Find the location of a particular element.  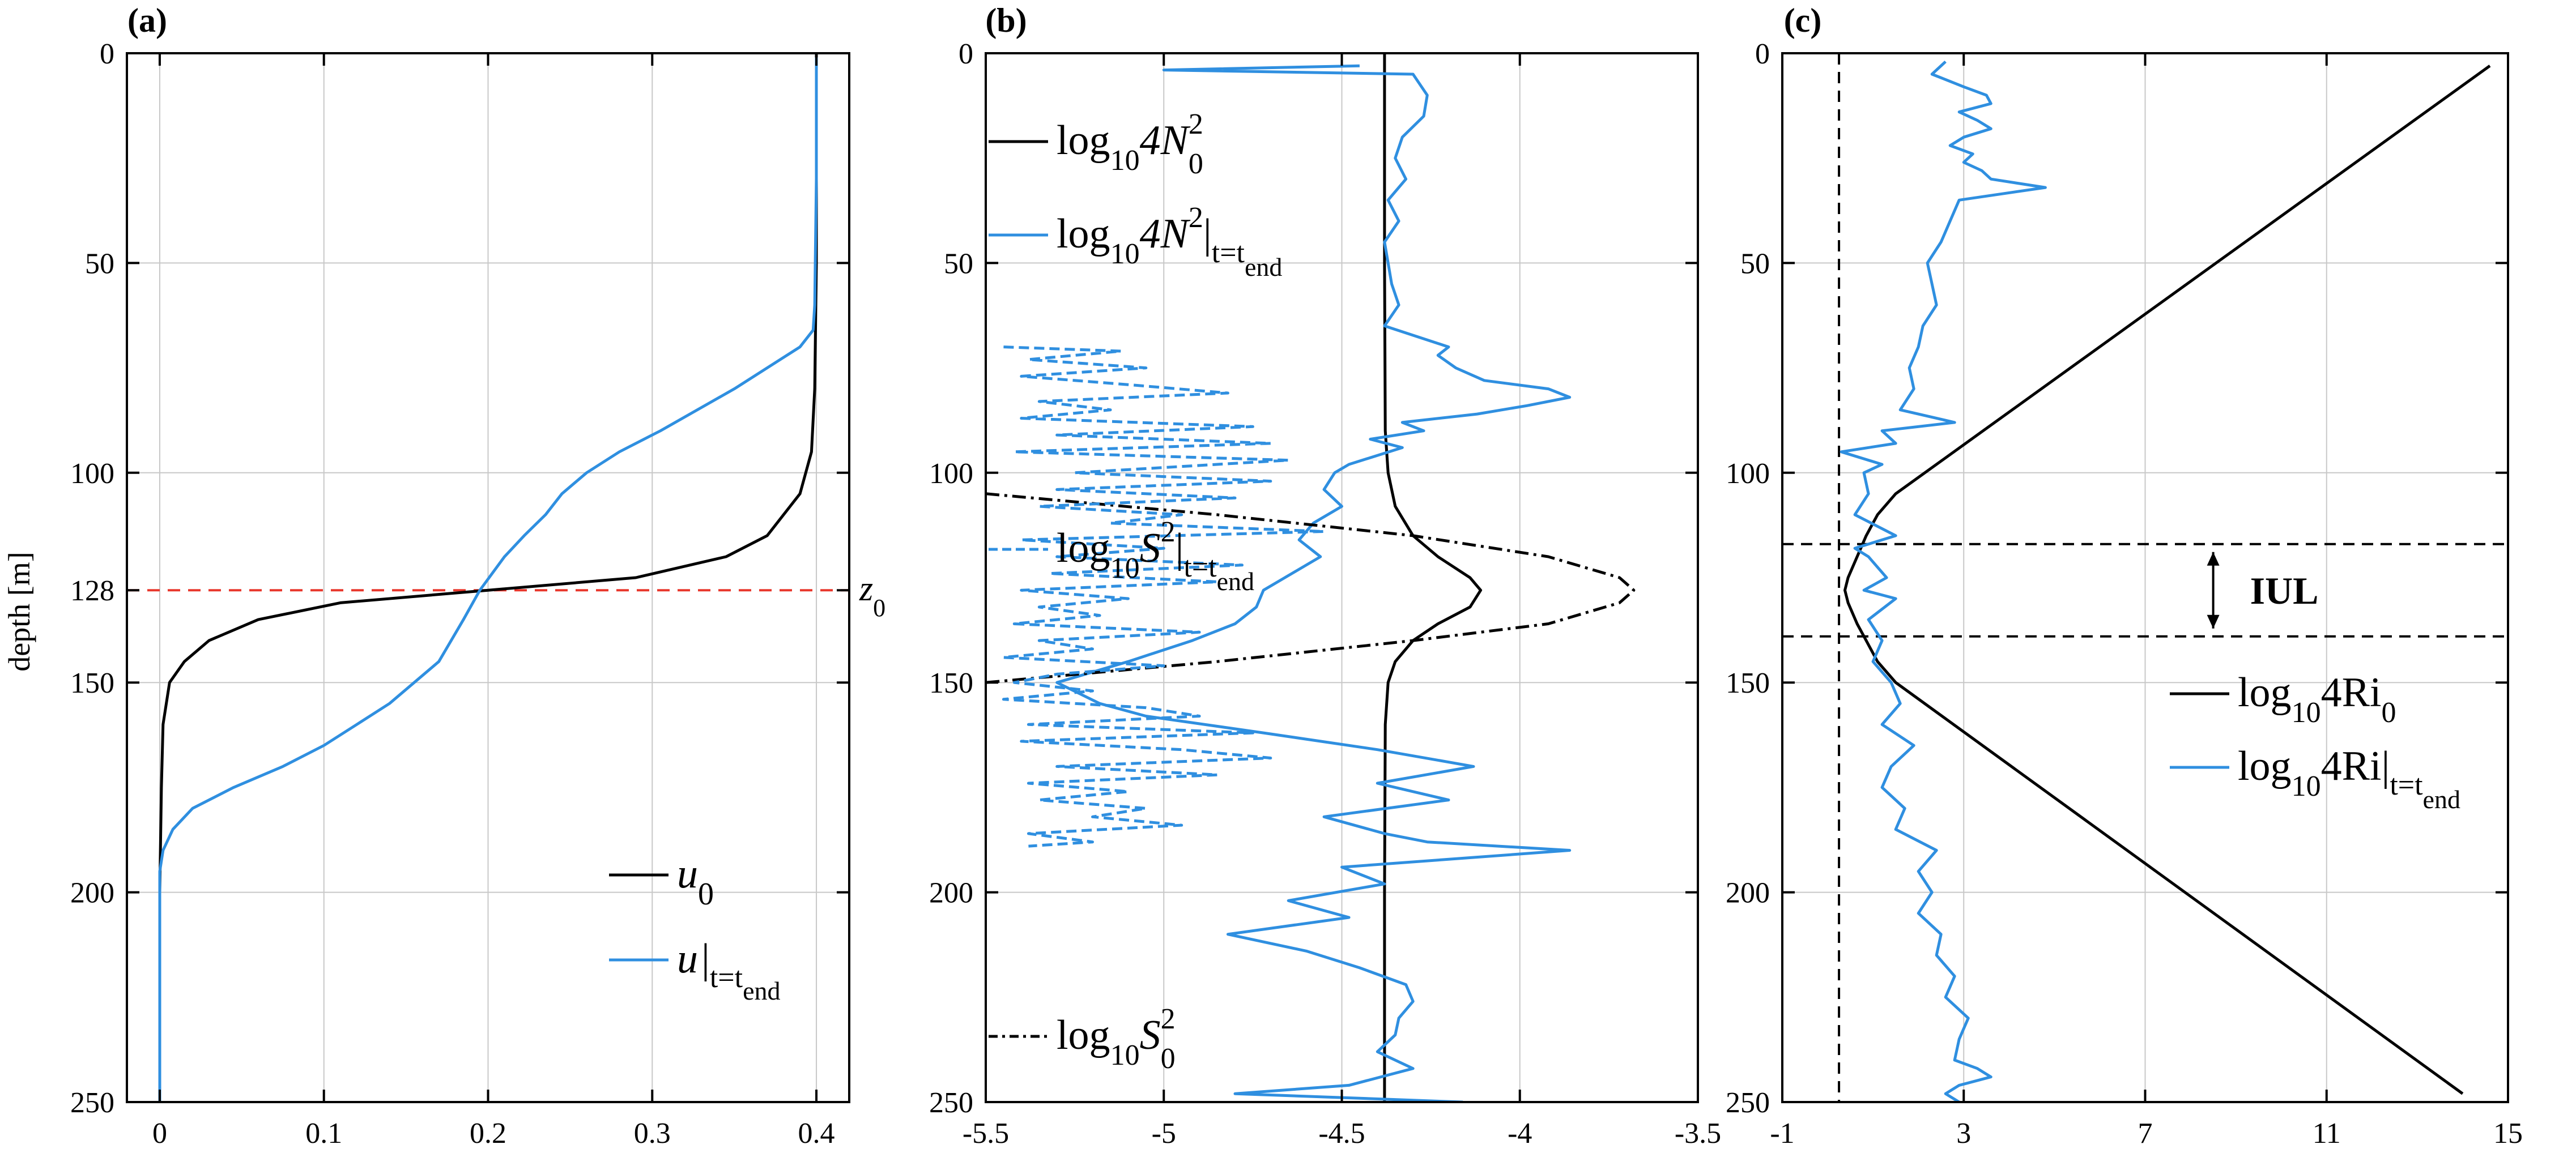

legend-entry-1-3: log10S2|t=tend is located at coordinates (1121, 556).